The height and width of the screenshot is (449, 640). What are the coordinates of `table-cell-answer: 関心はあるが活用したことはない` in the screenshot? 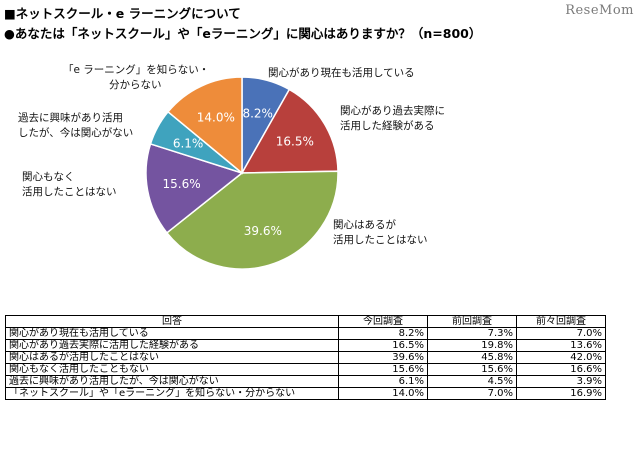 It's located at (172, 357).